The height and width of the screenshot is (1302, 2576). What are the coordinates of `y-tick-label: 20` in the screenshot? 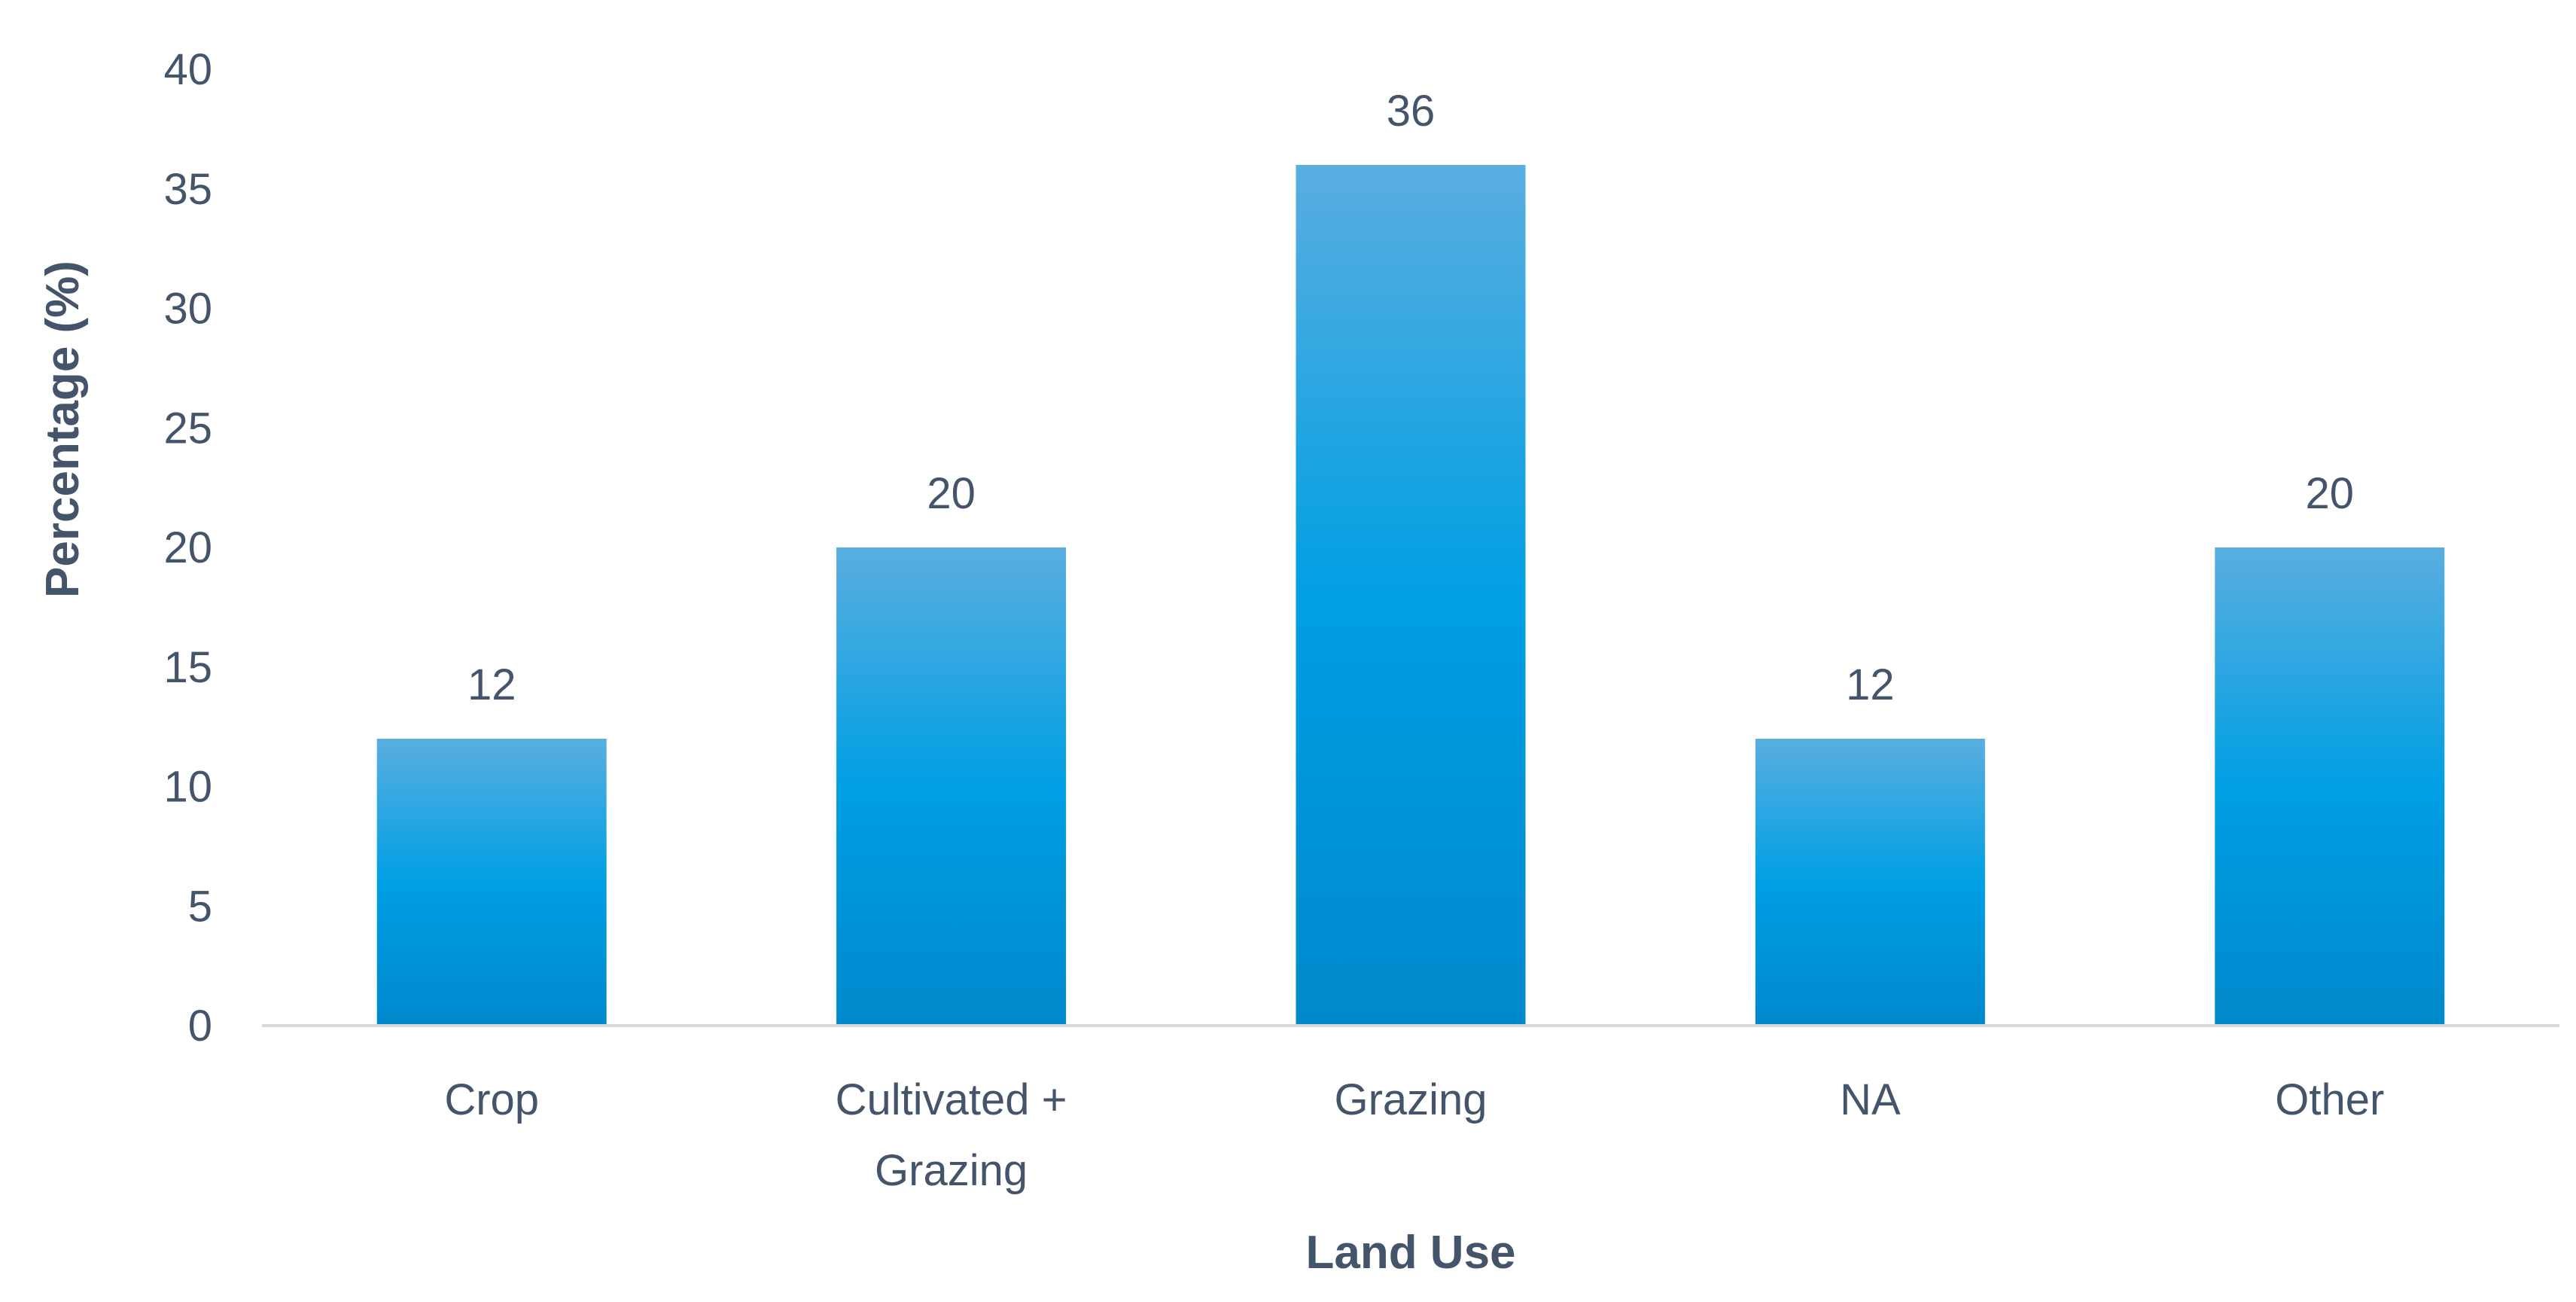 It's located at (188, 547).